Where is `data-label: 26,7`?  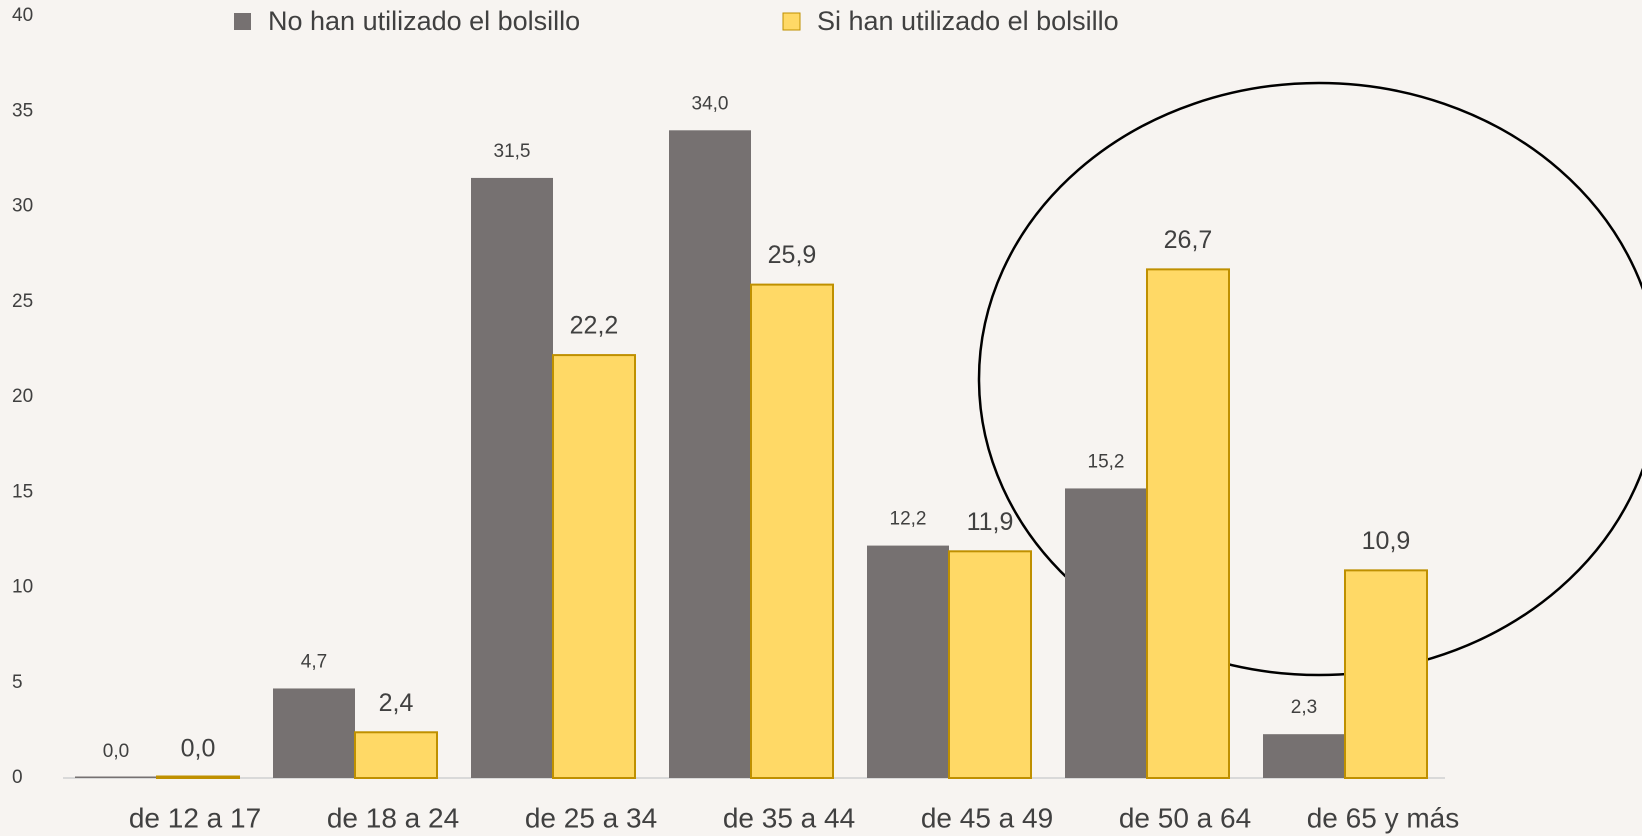
data-label: 26,7 is located at coordinates (1188, 240).